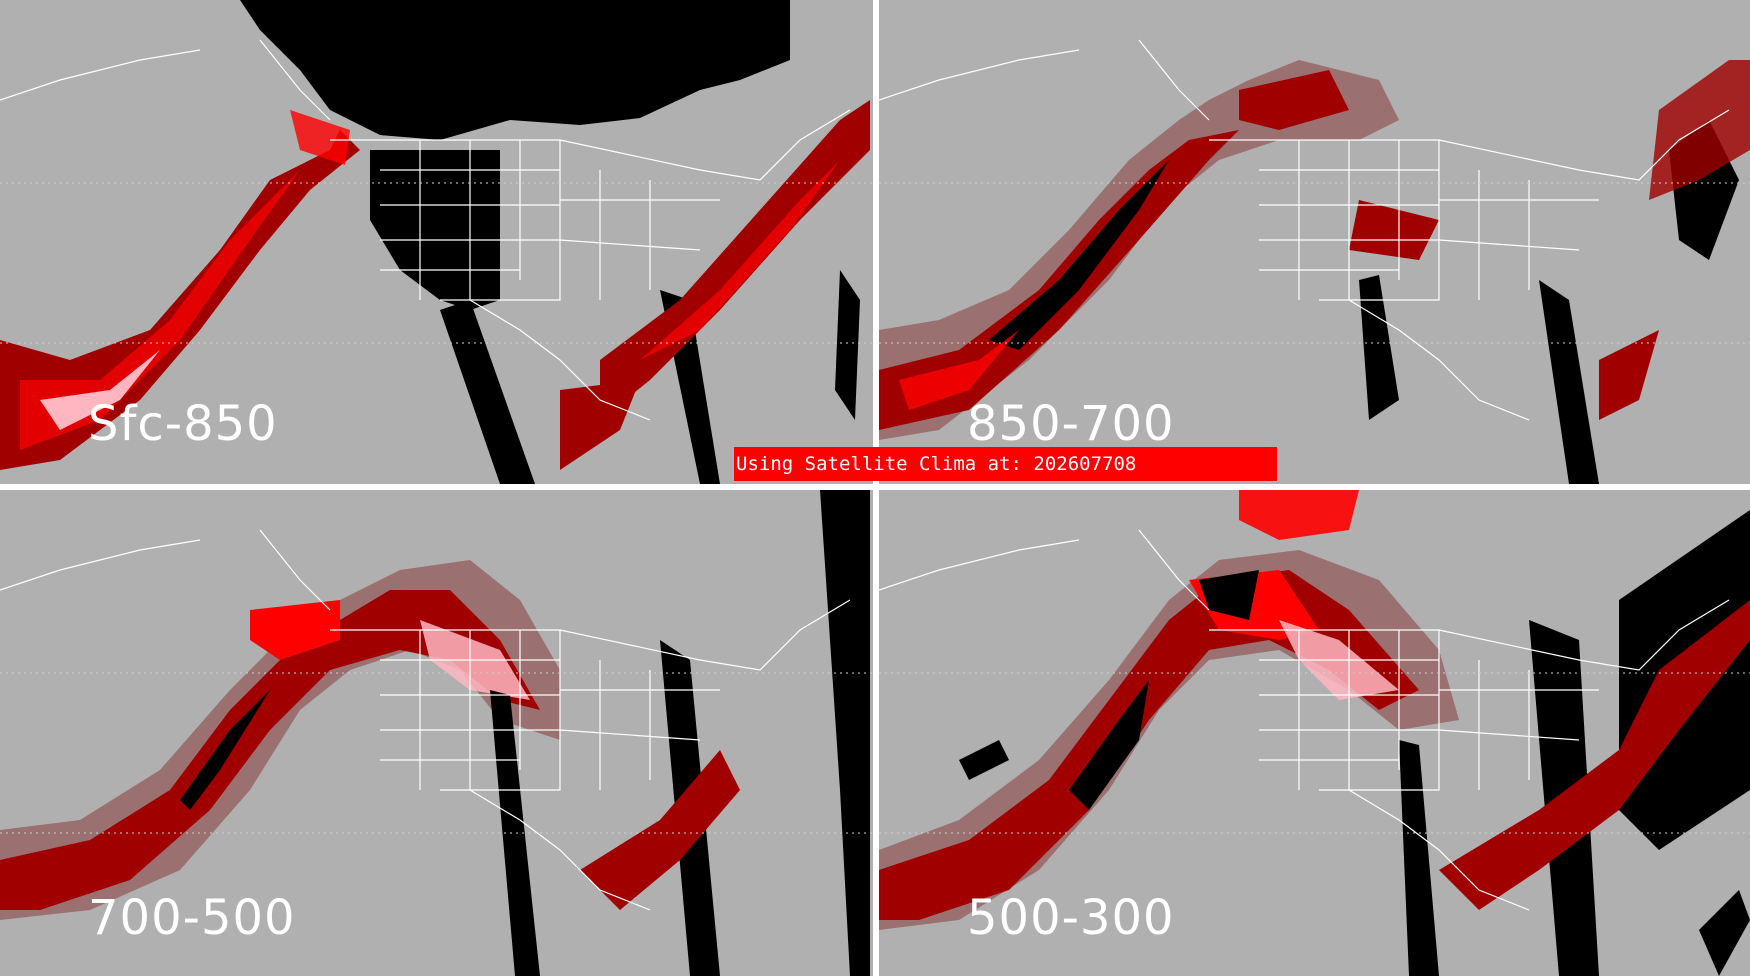 This screenshot has width=1750, height=976. What do you see at coordinates (1005, 464) in the screenshot?
I see `satellite-climatology-banner: Using Satellite Clima at: 202607708` at bounding box center [1005, 464].